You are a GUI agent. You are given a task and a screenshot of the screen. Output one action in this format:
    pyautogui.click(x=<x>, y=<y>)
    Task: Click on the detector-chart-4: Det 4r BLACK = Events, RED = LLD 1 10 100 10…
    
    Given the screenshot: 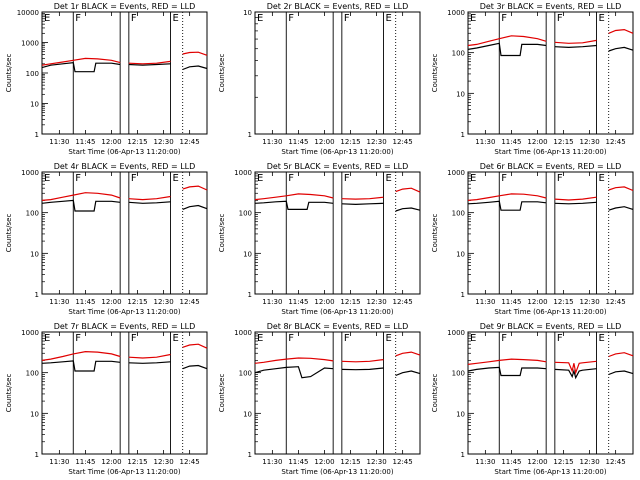 What is the action you would take?
    pyautogui.click(x=106, y=239)
    